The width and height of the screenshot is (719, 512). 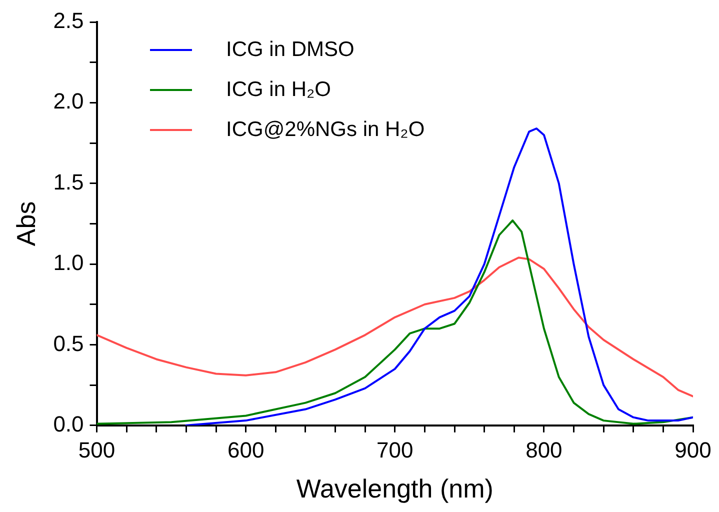 I want to click on y-tick-label: 2.5, so click(x=68, y=21).